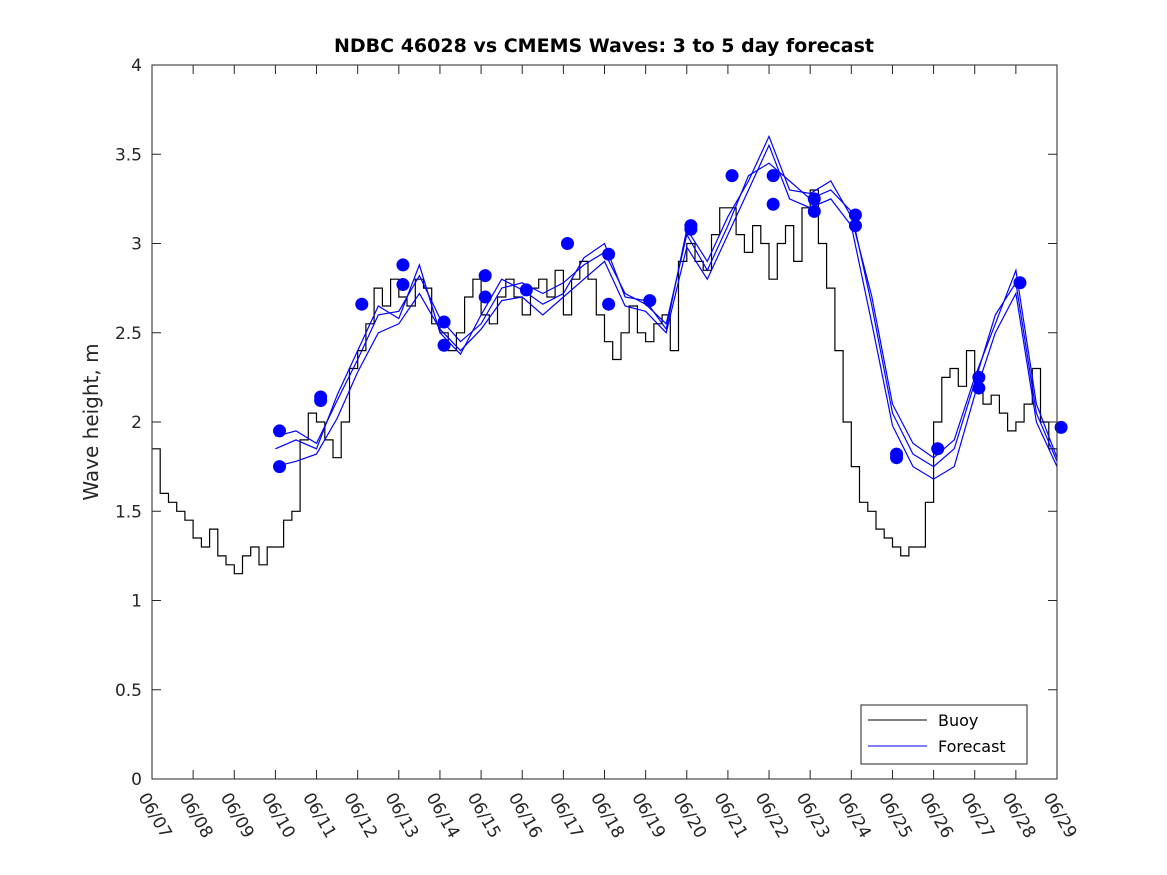  What do you see at coordinates (648, 816) in the screenshot?
I see `x-tick-label: 06/19` at bounding box center [648, 816].